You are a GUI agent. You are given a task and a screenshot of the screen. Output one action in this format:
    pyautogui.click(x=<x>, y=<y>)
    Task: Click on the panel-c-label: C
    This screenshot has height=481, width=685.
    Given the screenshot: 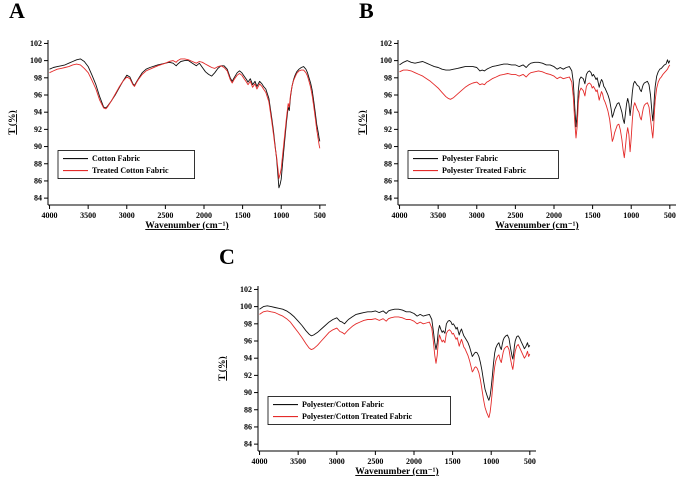 What is the action you would take?
    pyautogui.click(x=227, y=256)
    